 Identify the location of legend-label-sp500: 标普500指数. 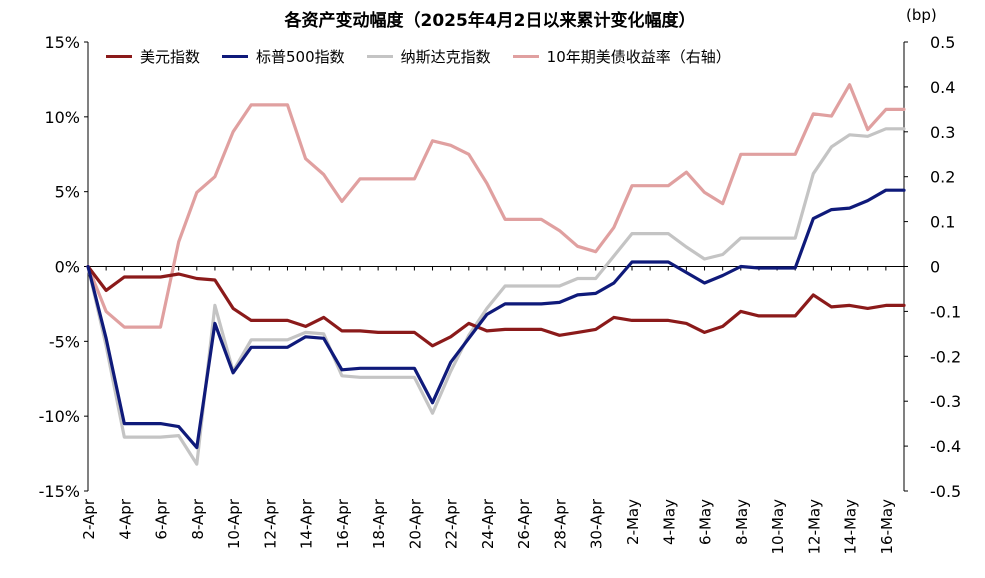
(300, 57).